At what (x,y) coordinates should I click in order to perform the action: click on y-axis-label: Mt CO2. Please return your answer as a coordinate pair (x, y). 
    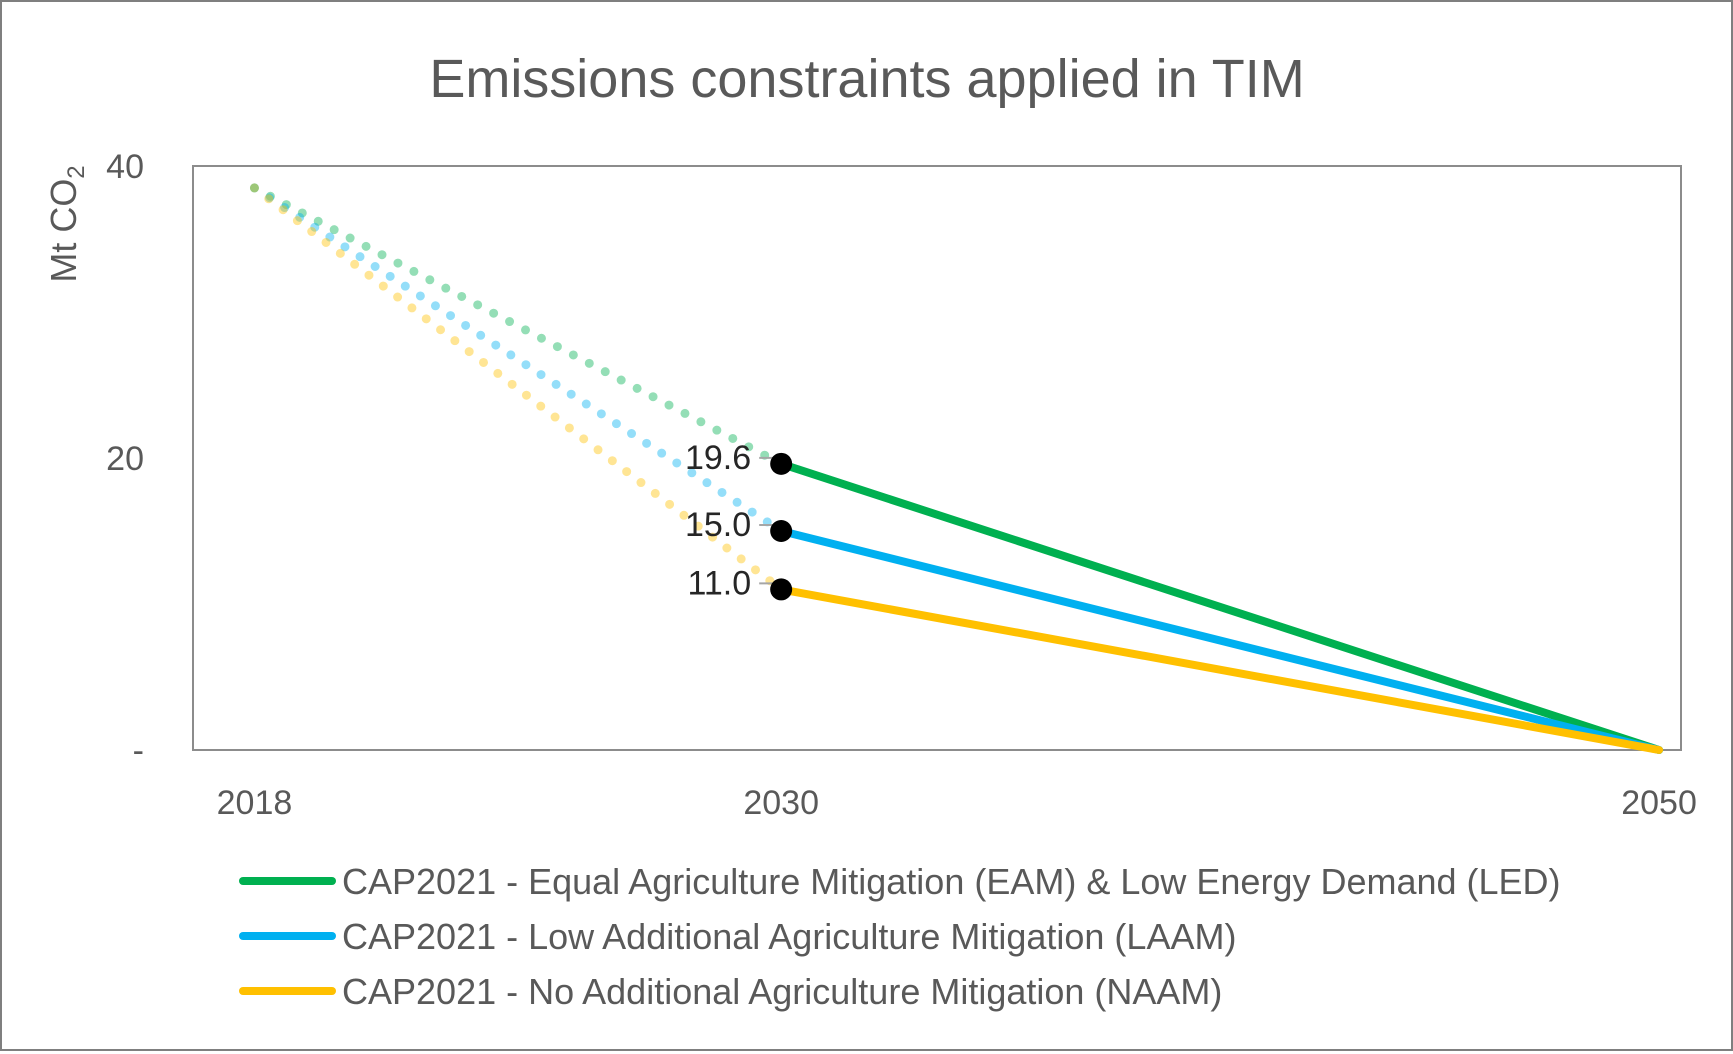
    Looking at the image, I should click on (66, 223).